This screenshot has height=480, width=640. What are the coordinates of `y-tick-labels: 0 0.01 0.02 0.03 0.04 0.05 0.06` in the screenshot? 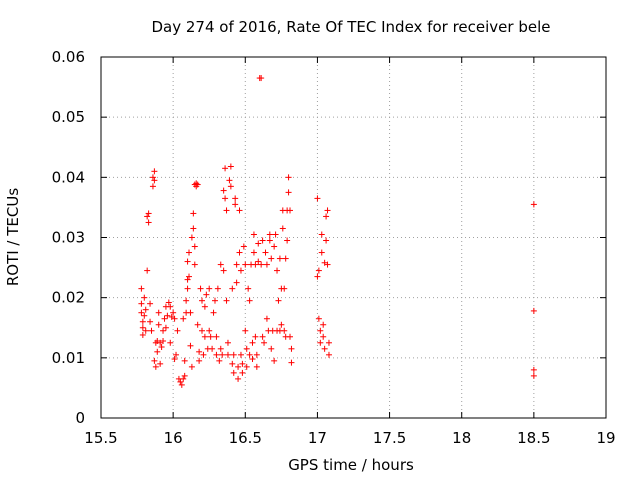 It's located at (68, 237).